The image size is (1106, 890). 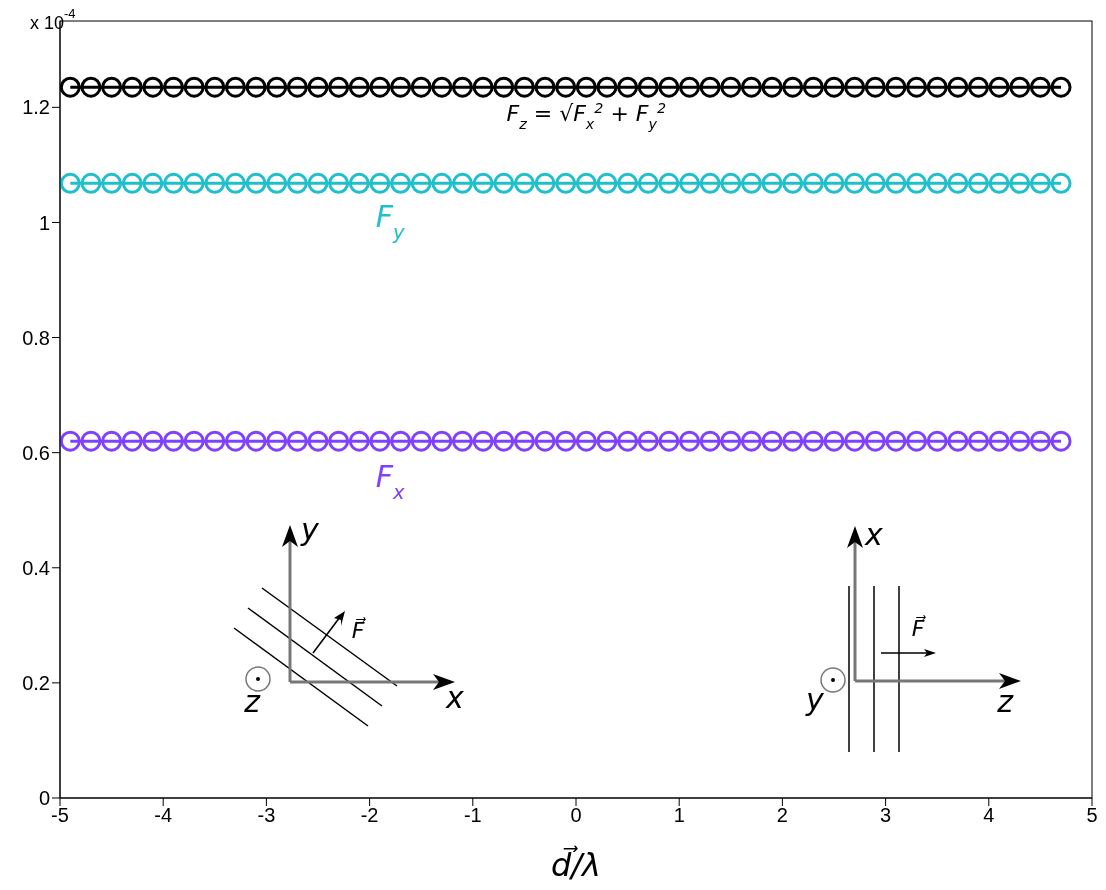 I want to click on x-tick-label: 3, so click(x=886, y=815).